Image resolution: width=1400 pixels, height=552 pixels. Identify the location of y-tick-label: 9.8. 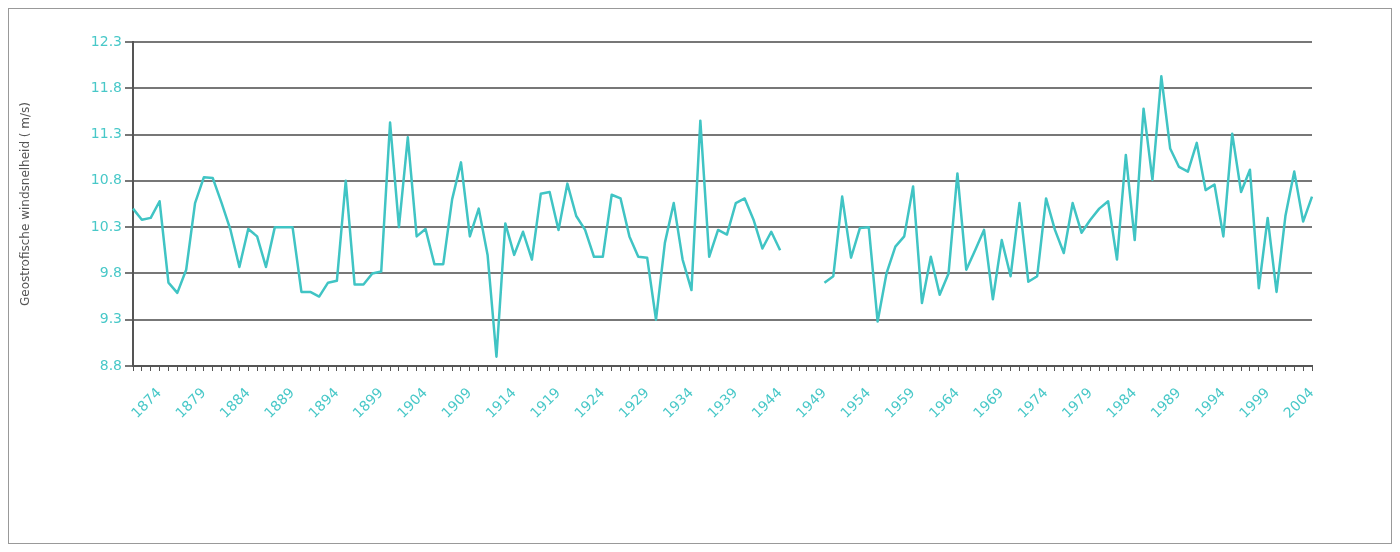
(110, 272).